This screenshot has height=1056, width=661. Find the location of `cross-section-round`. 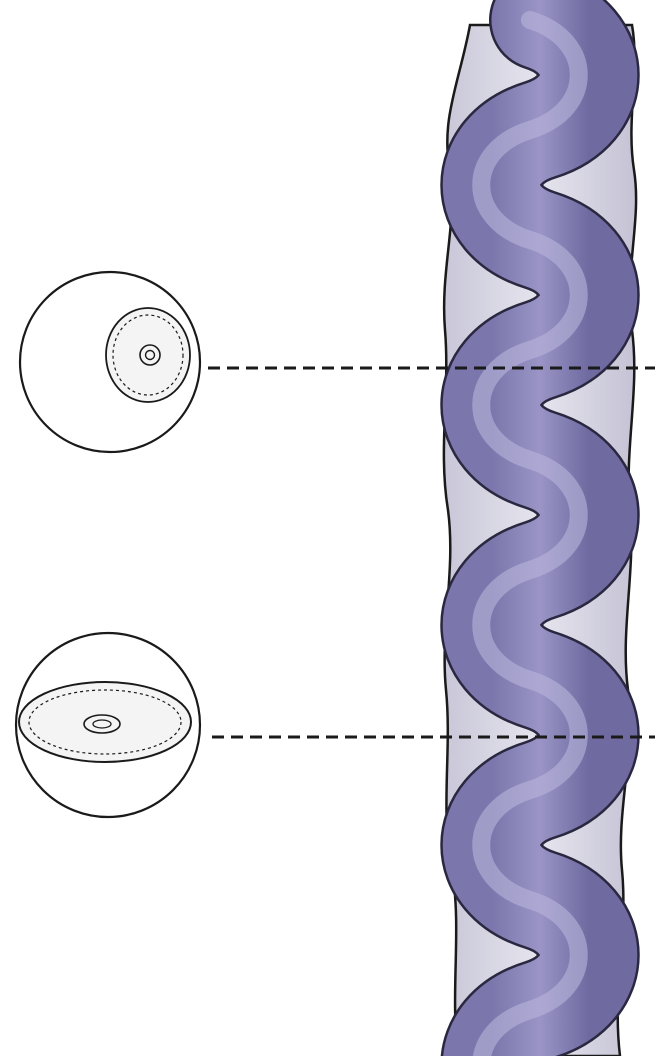

cross-section-round is located at coordinates (110, 362).